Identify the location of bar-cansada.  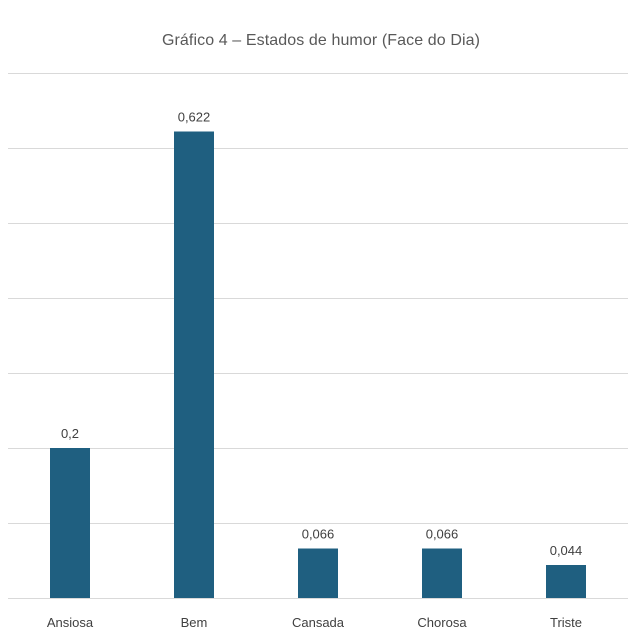
(318, 573).